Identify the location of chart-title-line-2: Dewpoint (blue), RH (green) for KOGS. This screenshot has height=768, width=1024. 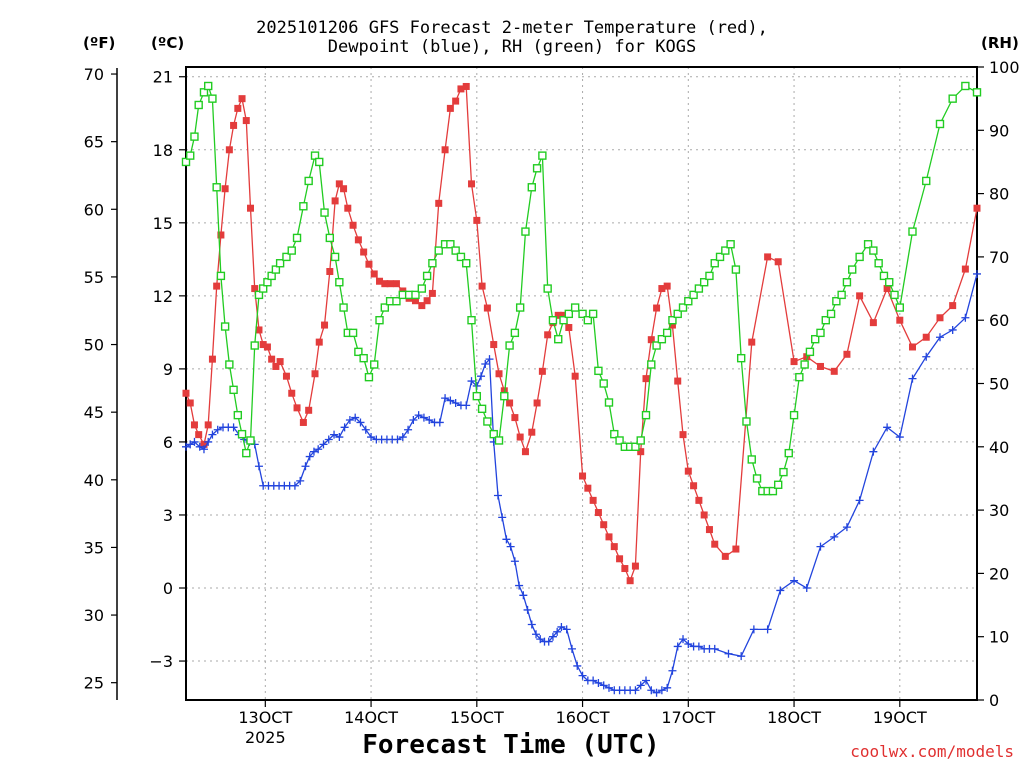
(512, 47).